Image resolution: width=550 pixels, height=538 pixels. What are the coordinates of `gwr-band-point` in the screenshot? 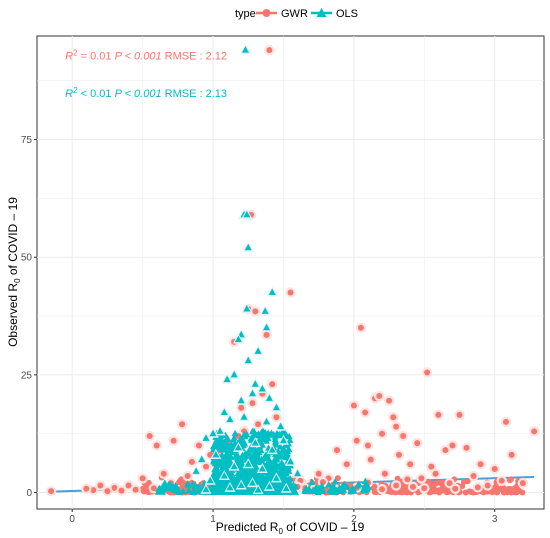 It's located at (374, 486).